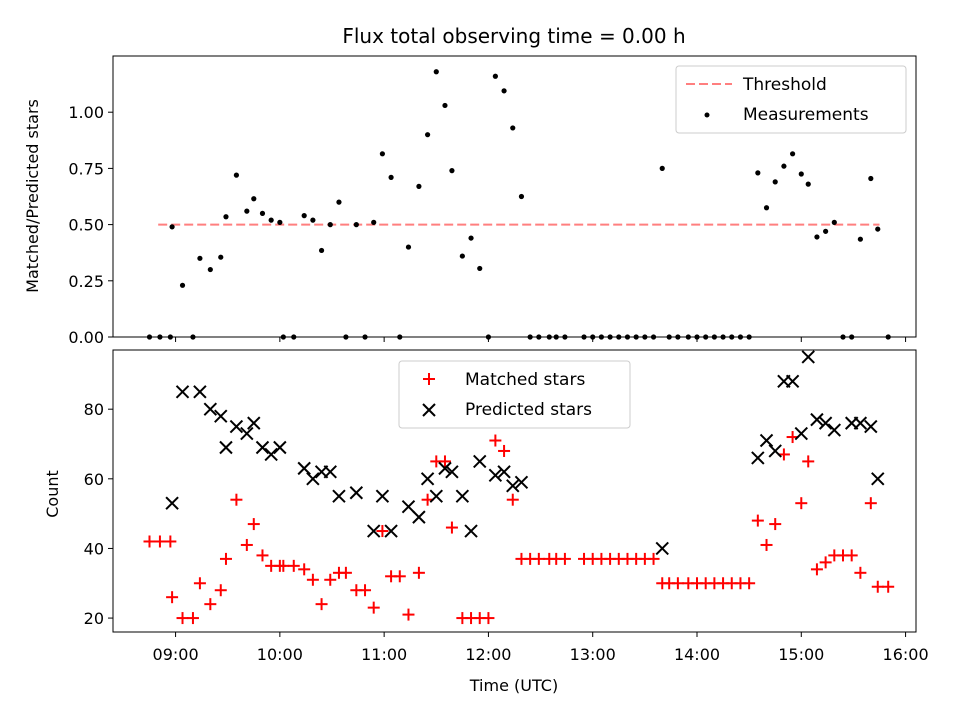  What do you see at coordinates (541, 648) in the screenshot?
I see `count-x-ticks: 09:00 10:00 11:00 12:00 13:00 14:00 15:00 16:00` at bounding box center [541, 648].